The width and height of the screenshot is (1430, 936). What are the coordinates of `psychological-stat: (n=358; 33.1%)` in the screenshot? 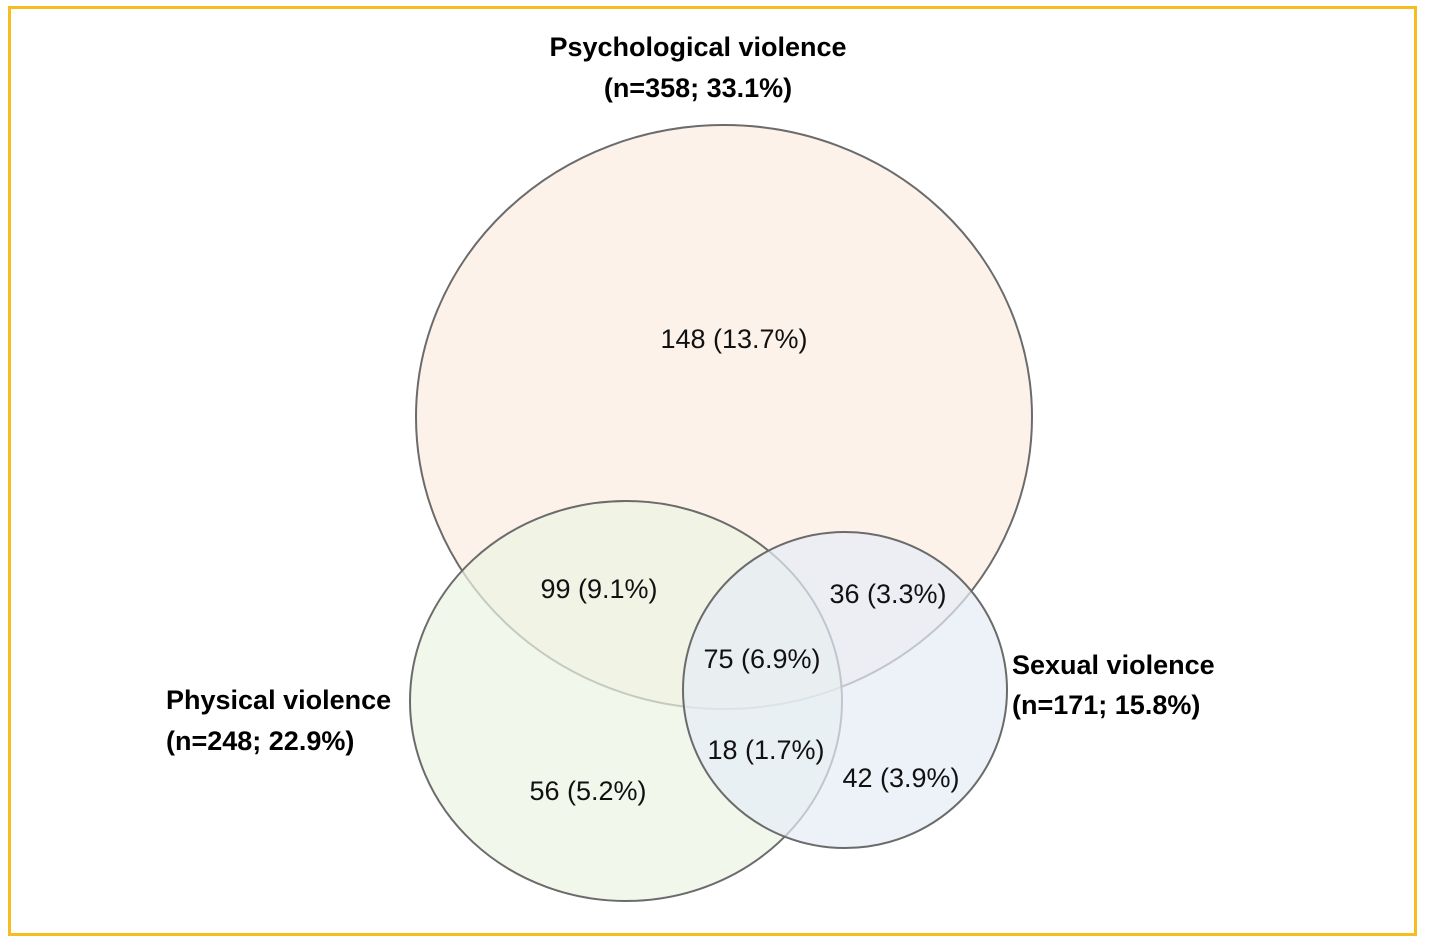 It's located at (698, 88).